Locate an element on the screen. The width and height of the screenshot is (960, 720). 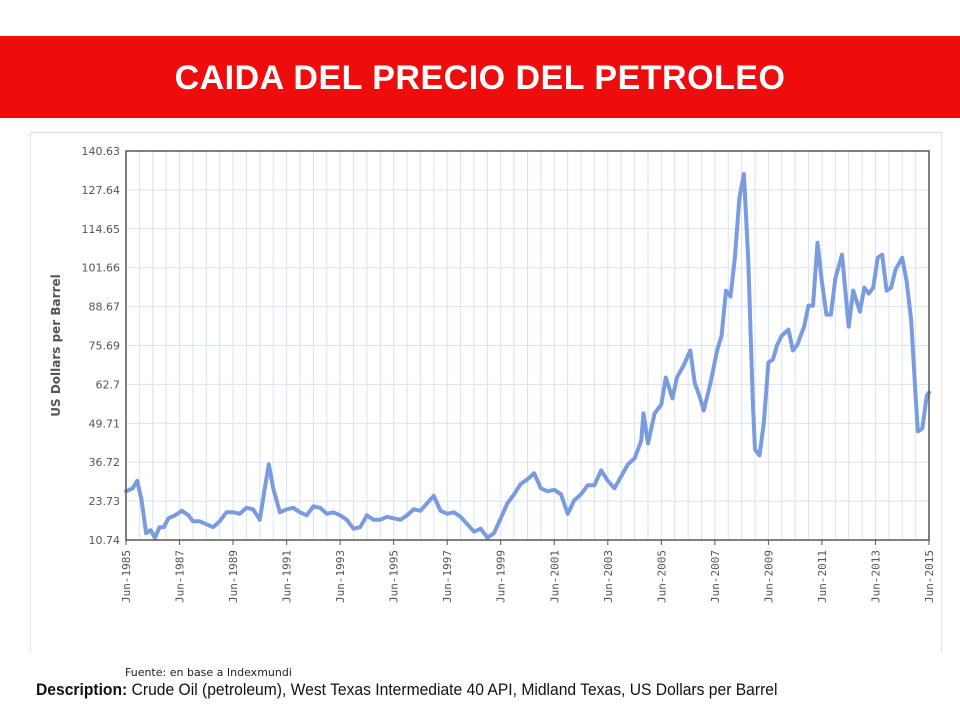
y-tick-label: 114.65 is located at coordinates (101, 229).